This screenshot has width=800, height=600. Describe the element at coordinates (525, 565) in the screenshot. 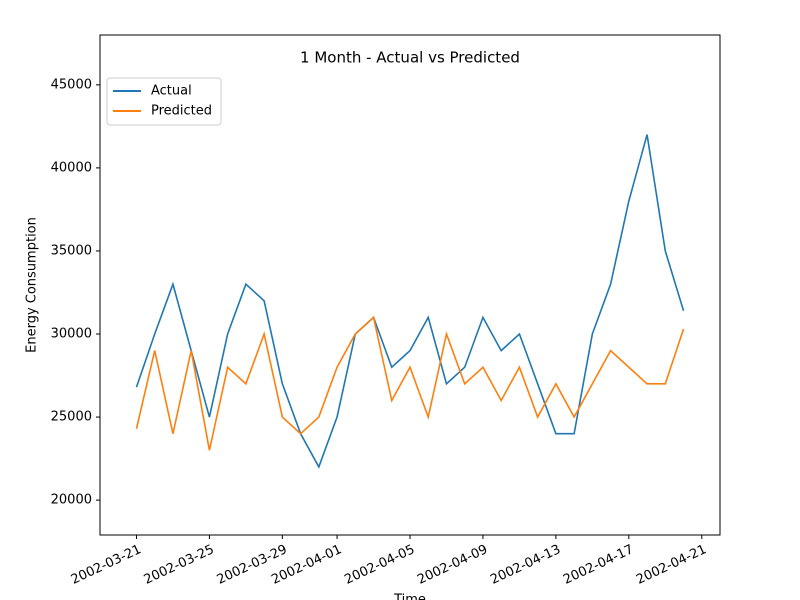

I see `x-tick-label: 2002-04-13` at that location.